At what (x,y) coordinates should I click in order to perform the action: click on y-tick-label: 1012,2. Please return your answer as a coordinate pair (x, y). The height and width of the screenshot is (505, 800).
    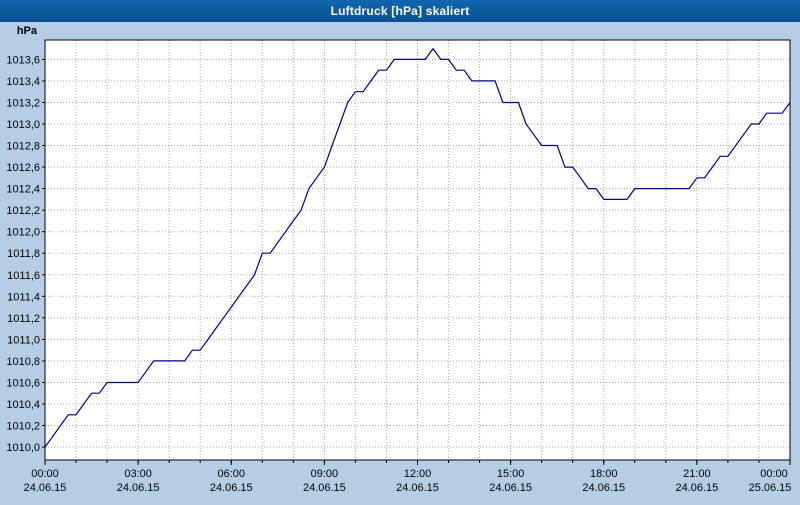
    Looking at the image, I should click on (23, 211).